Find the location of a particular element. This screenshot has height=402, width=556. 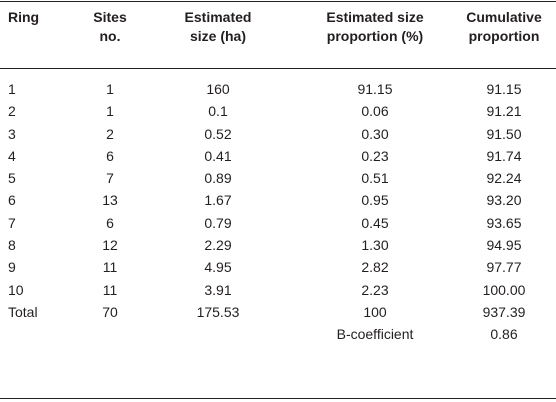

cell-ring: Total is located at coordinates (23, 311).